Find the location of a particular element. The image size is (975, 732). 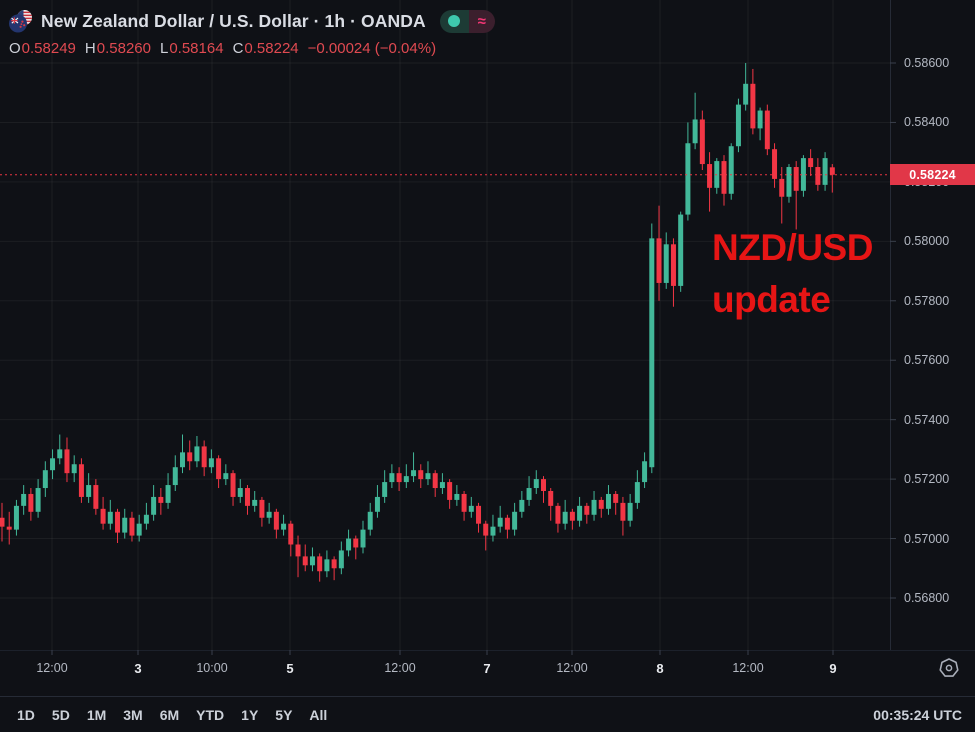

high-value: 0.58260 is located at coordinates (123, 48).